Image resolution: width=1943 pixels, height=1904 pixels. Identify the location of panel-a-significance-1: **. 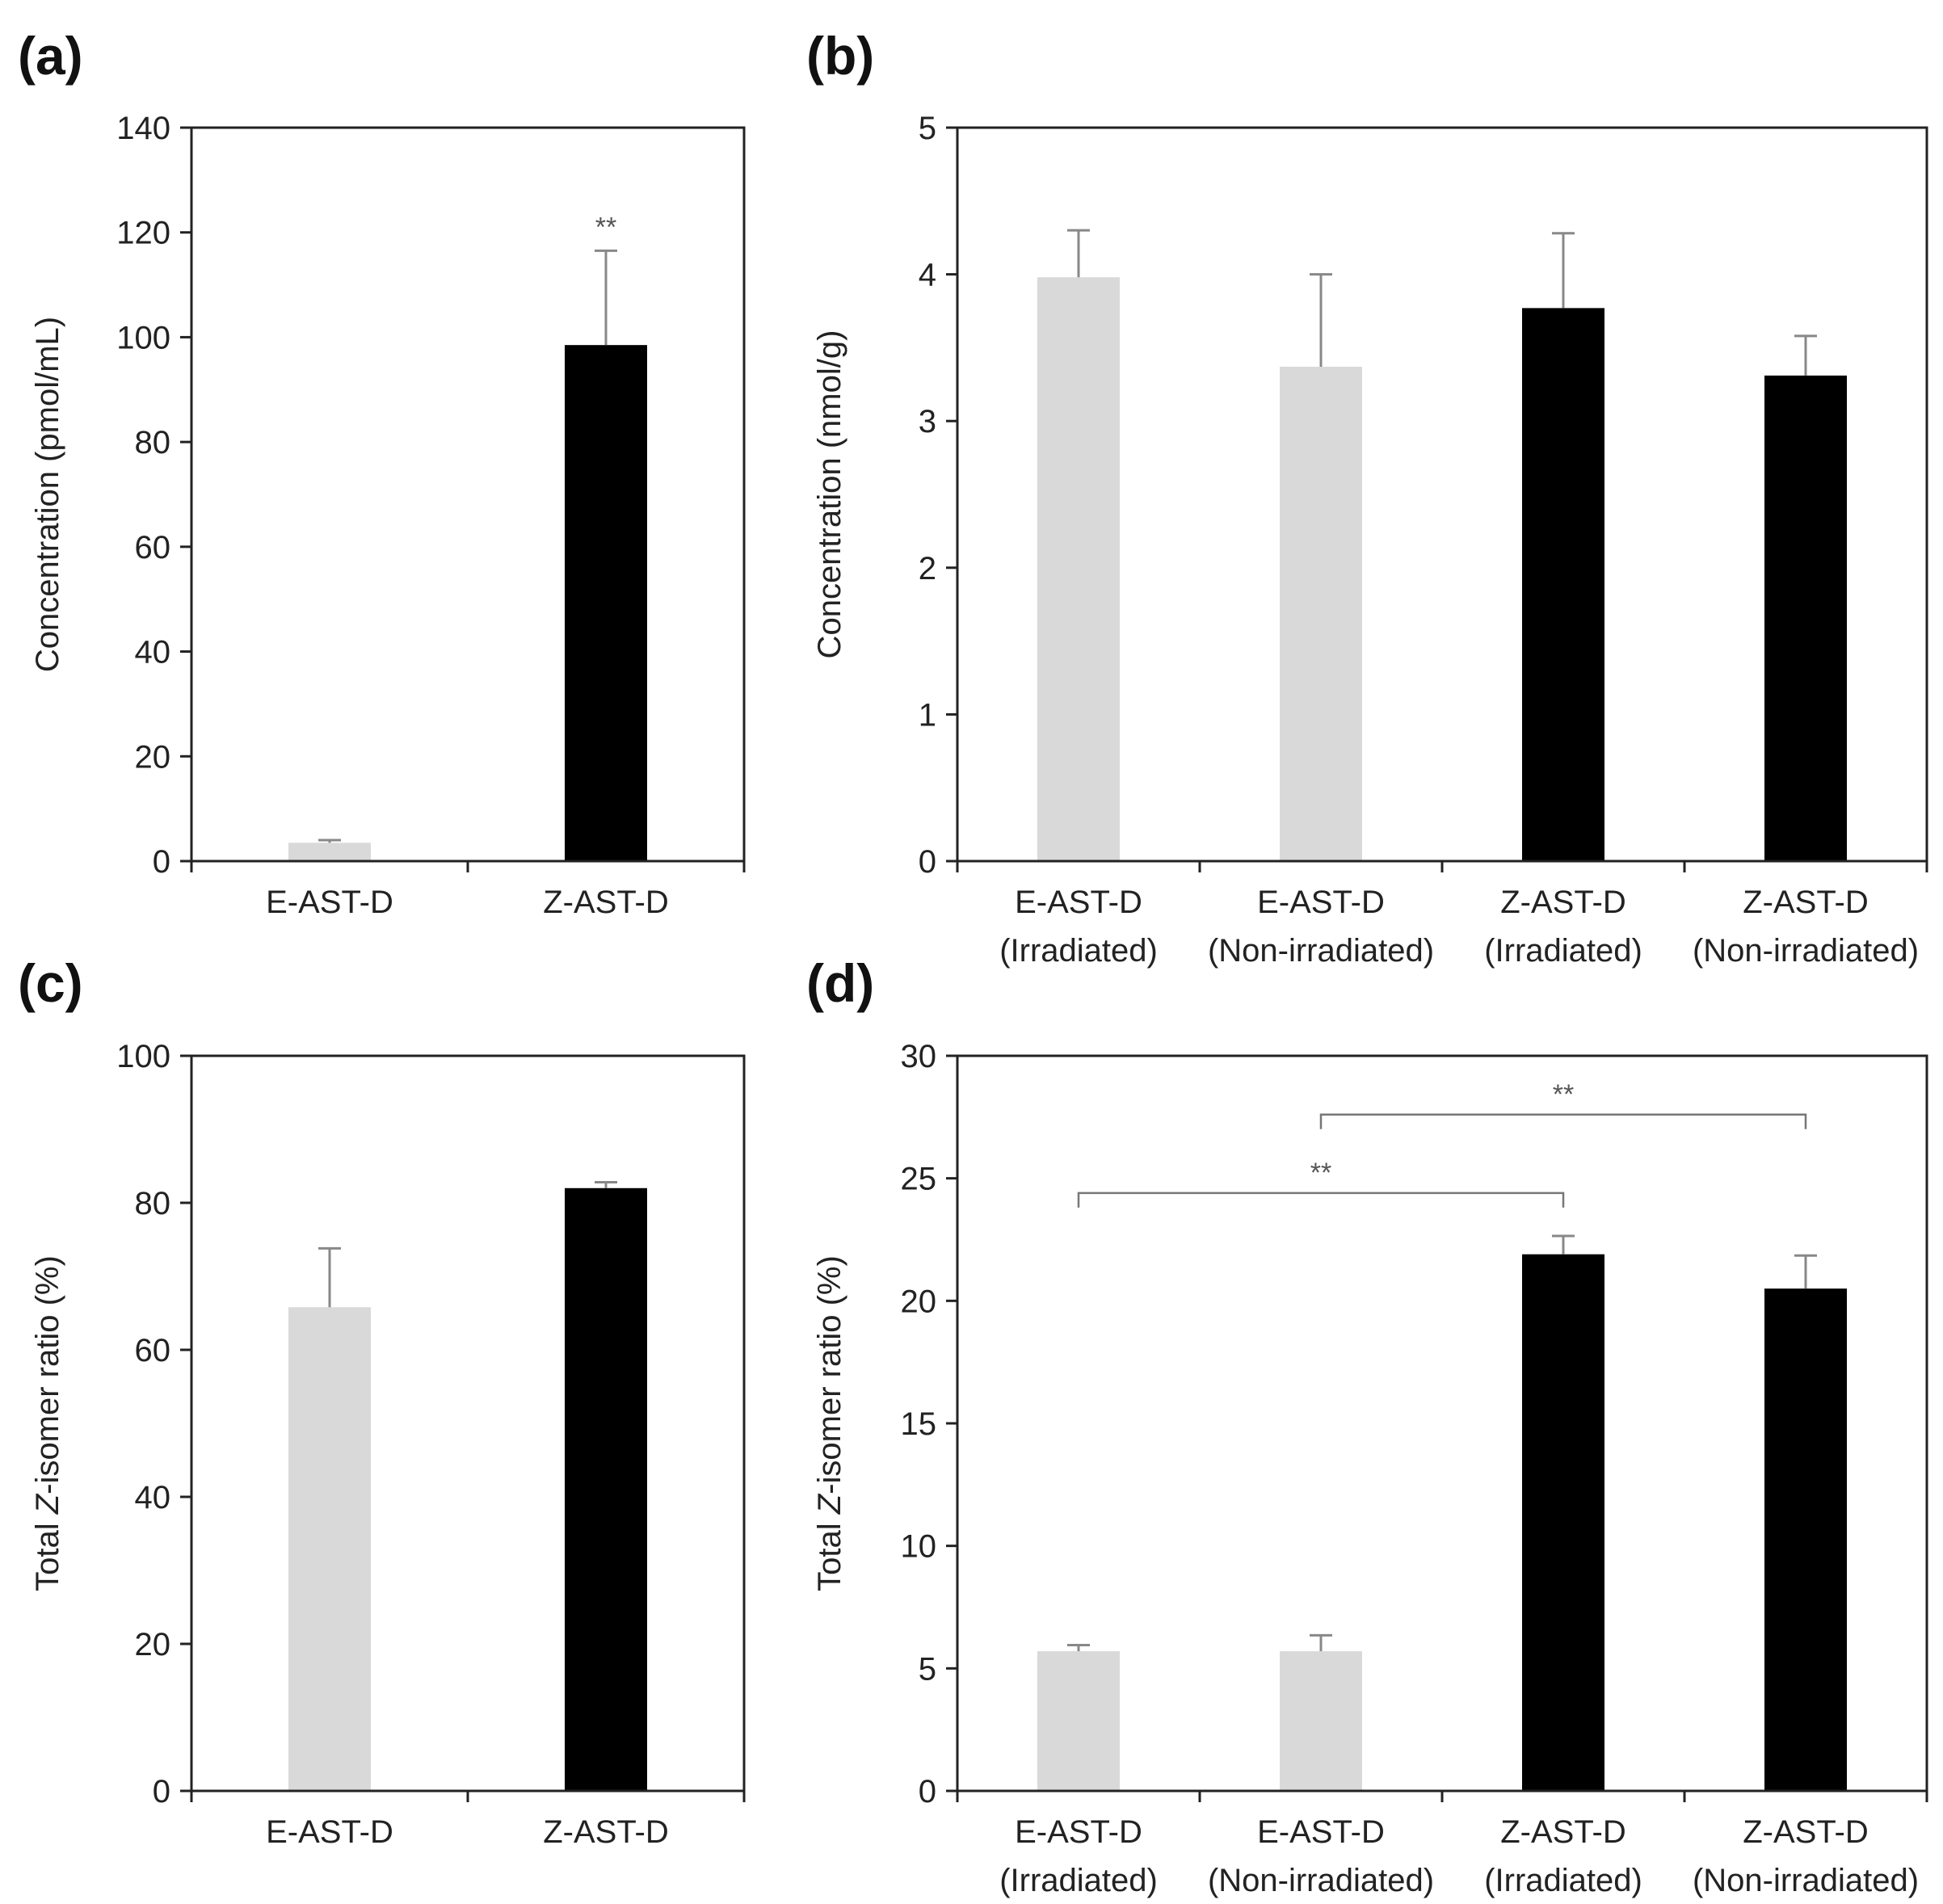
(605, 227).